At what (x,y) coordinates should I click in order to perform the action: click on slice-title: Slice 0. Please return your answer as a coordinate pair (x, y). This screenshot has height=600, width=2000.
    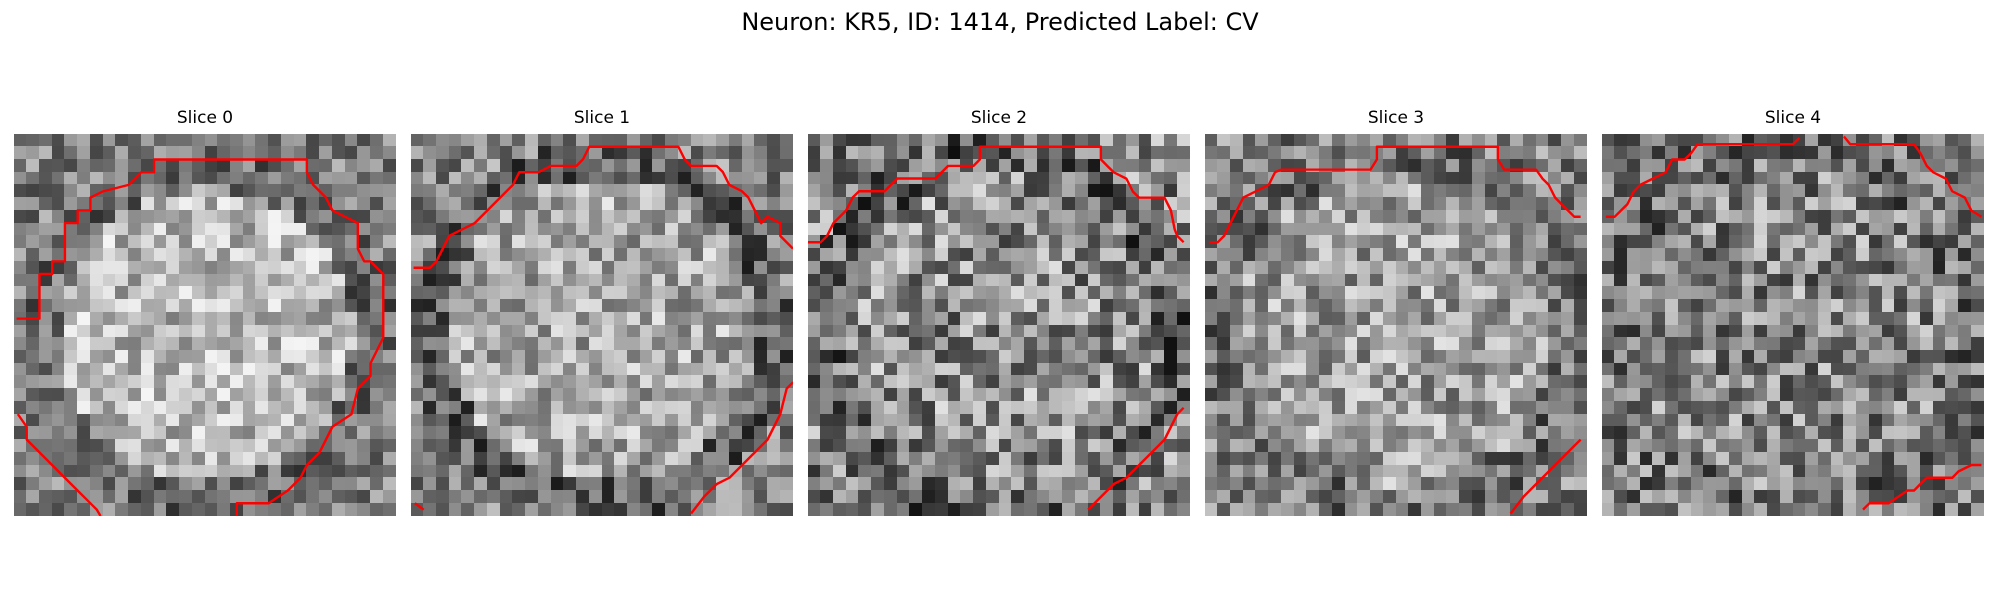
    Looking at the image, I should click on (205, 118).